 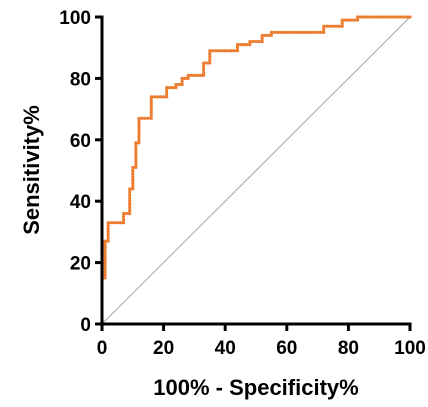 I want to click on y-axis-ticks: 0 20 40 60 80 100, so click(x=80, y=172).